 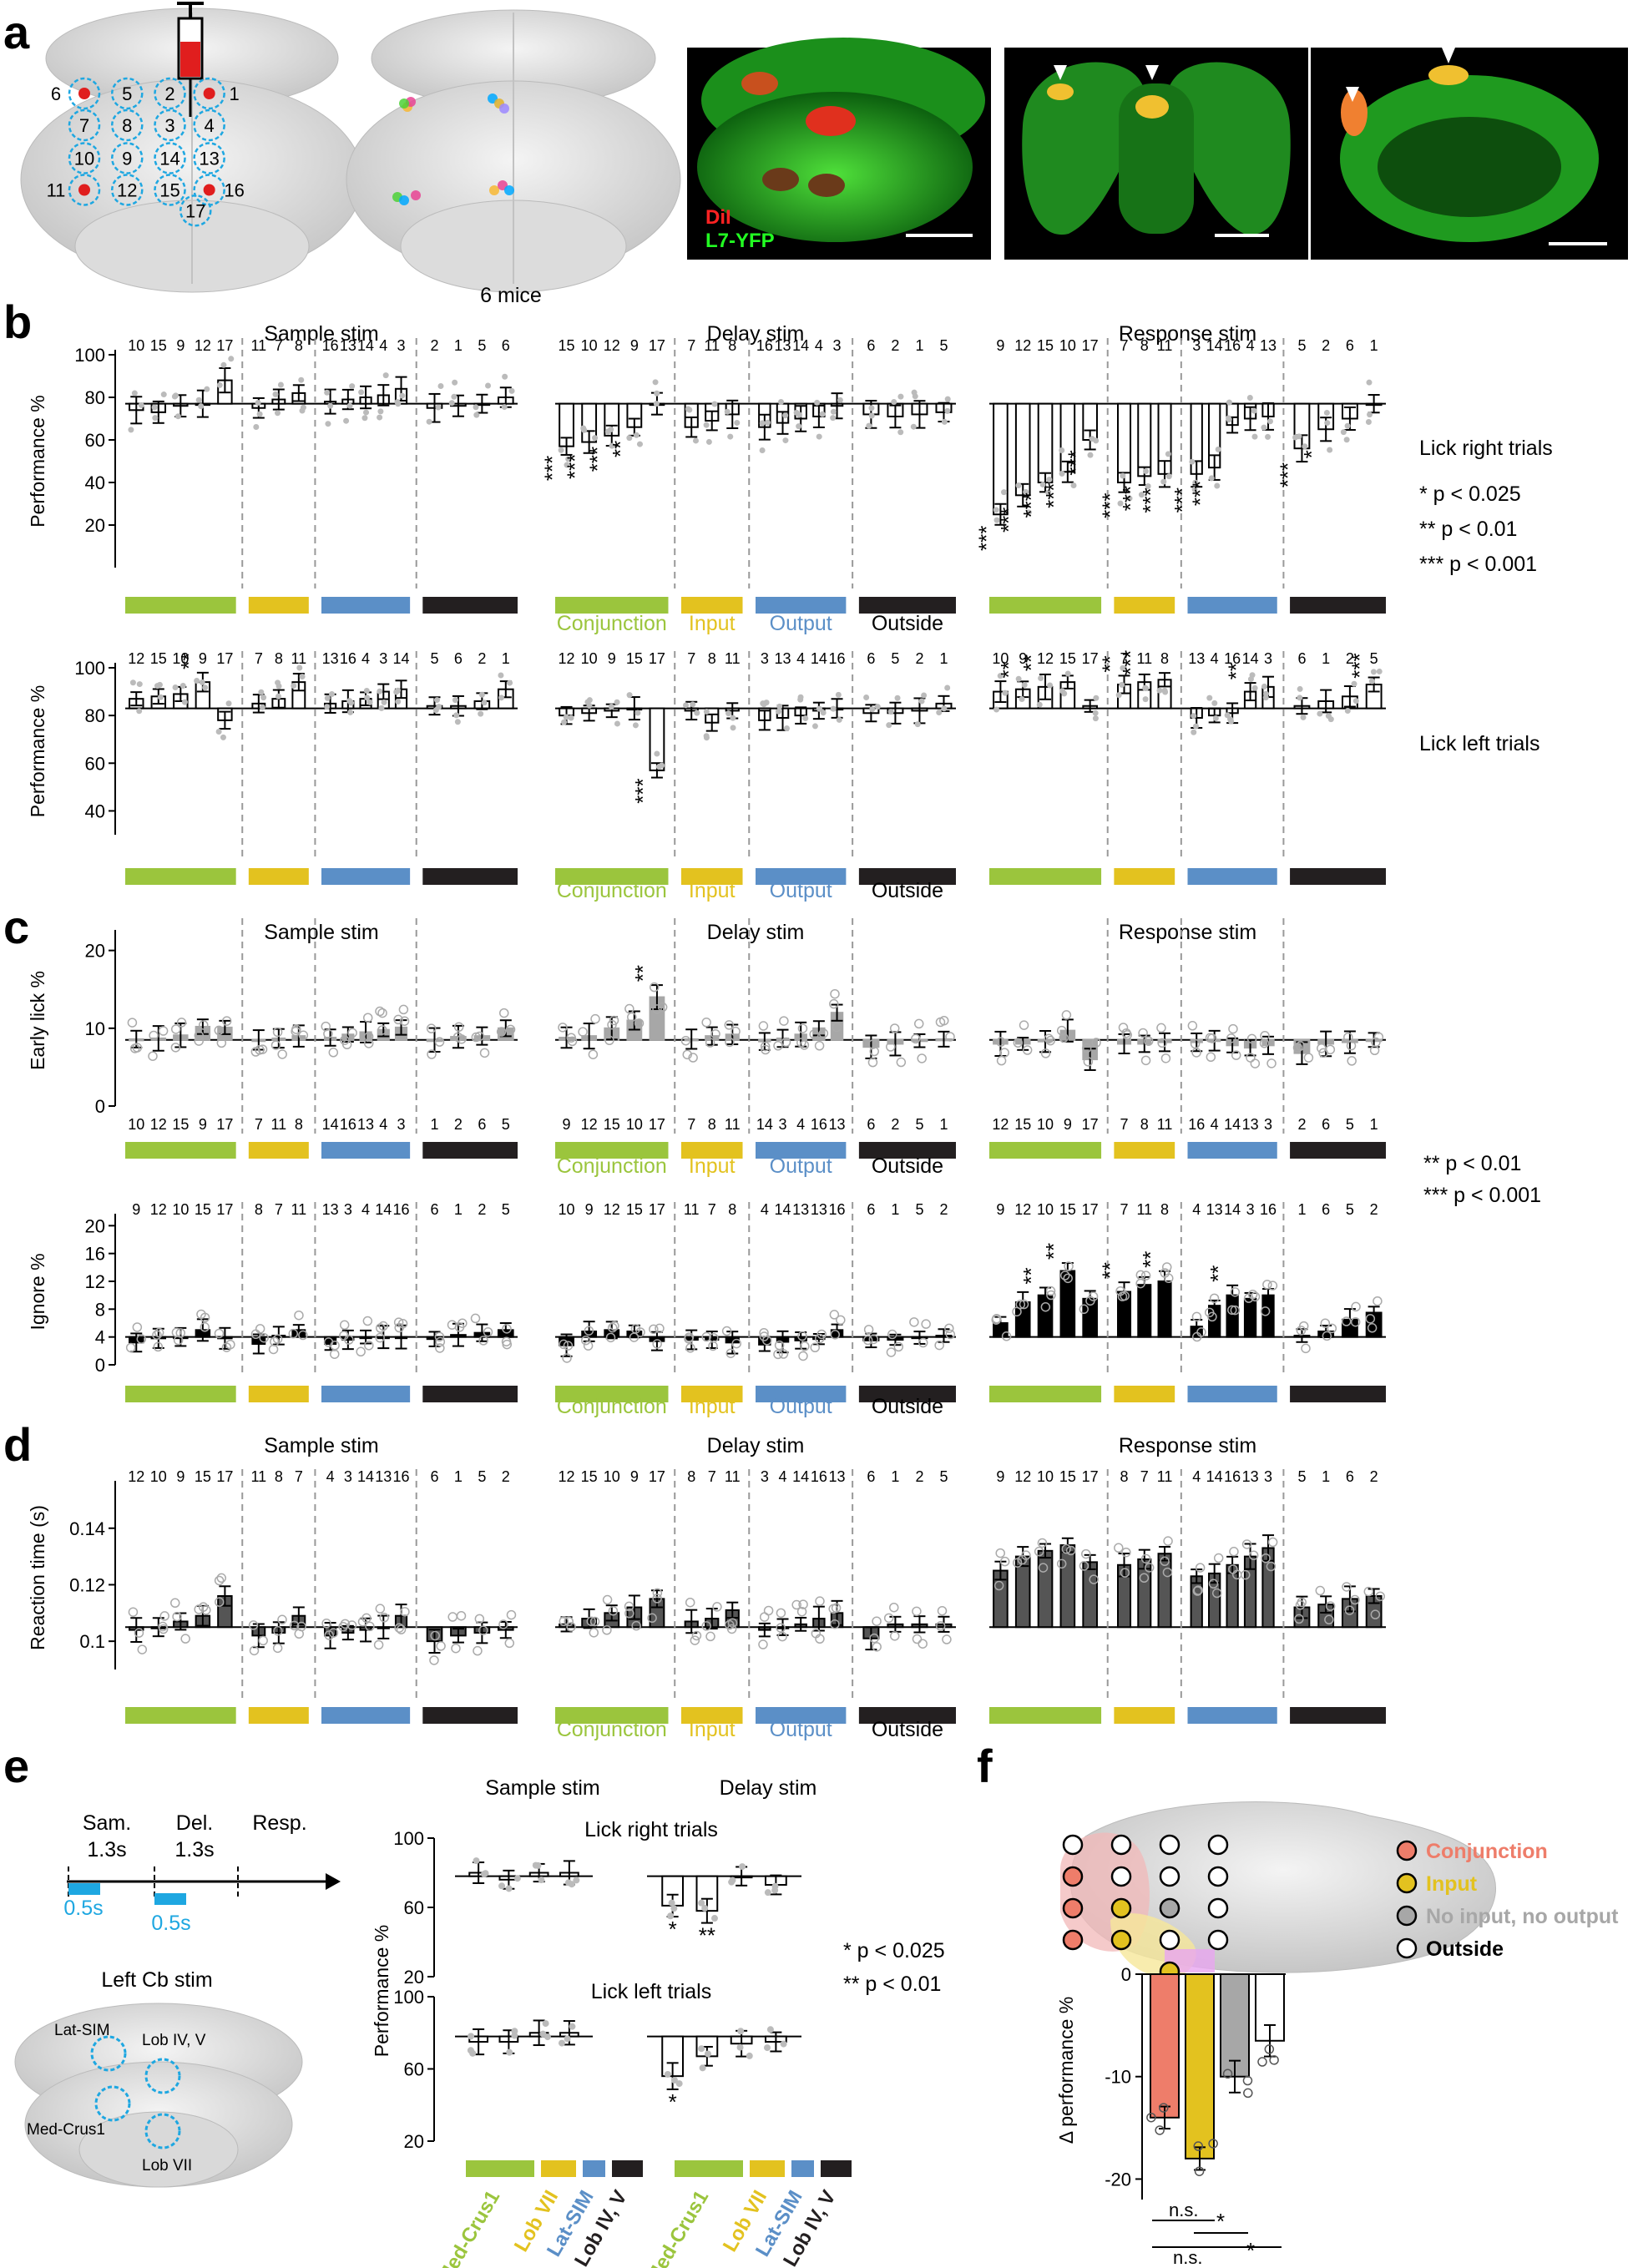 What do you see at coordinates (1374, 1124) in the screenshot?
I see `site-label: 1` at bounding box center [1374, 1124].